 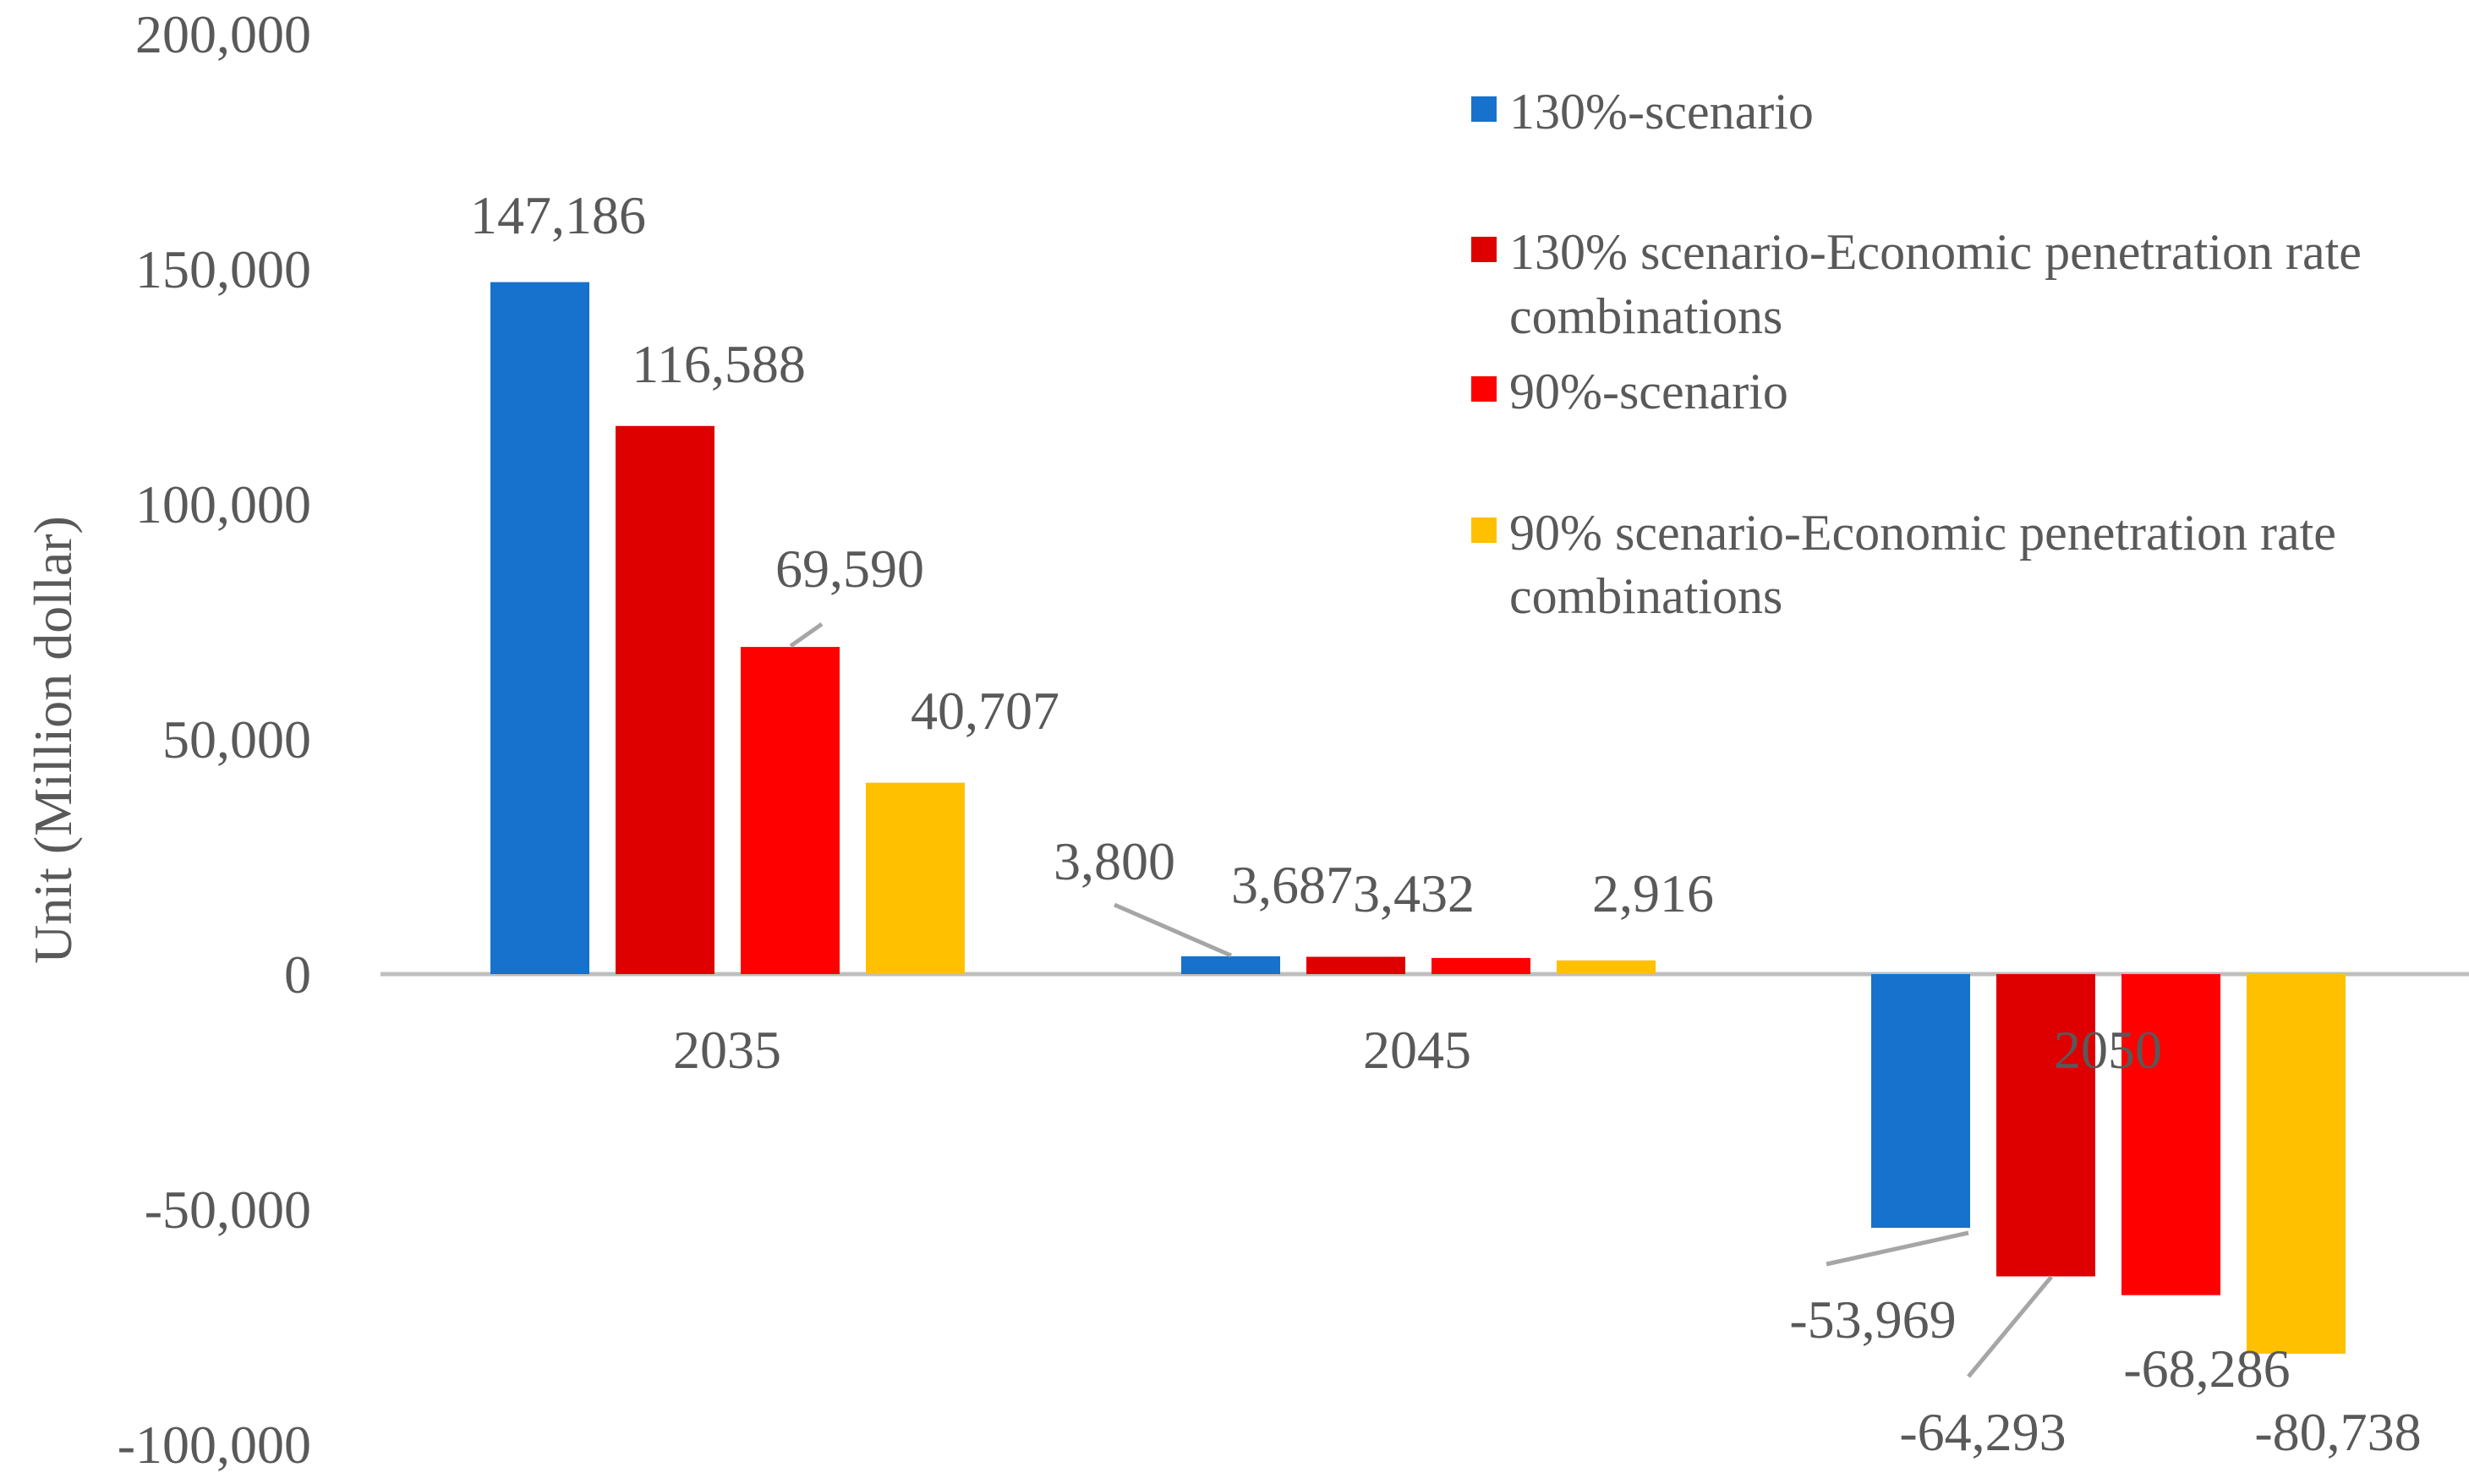 I want to click on legend-label: 130% scenario-Economic penetration rate, so click(x=1935, y=252).